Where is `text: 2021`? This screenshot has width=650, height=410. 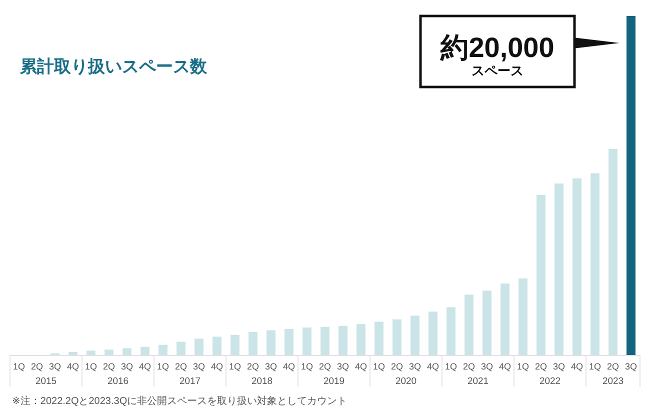
text: 2021 is located at coordinates (478, 381).